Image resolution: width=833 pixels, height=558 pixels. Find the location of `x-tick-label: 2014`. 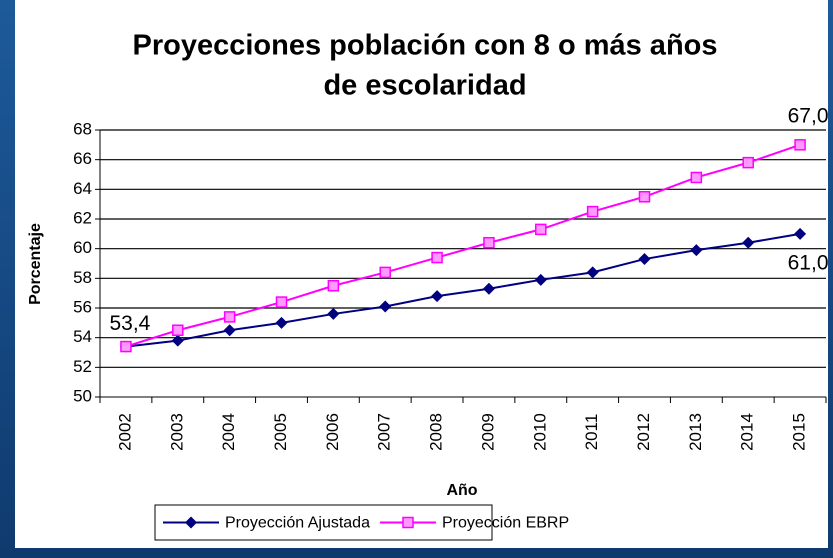

x-tick-label: 2014 is located at coordinates (747, 432).